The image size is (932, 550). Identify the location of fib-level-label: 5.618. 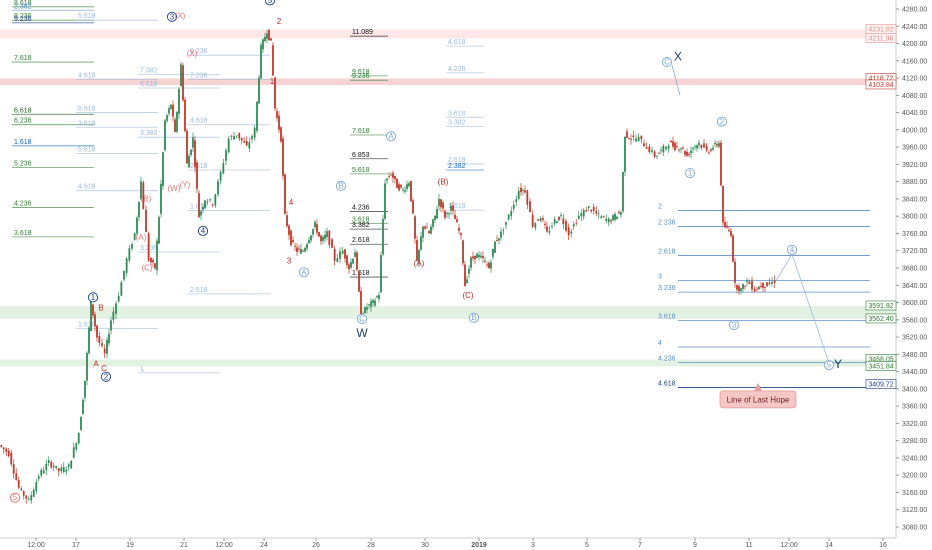
(87, 109).